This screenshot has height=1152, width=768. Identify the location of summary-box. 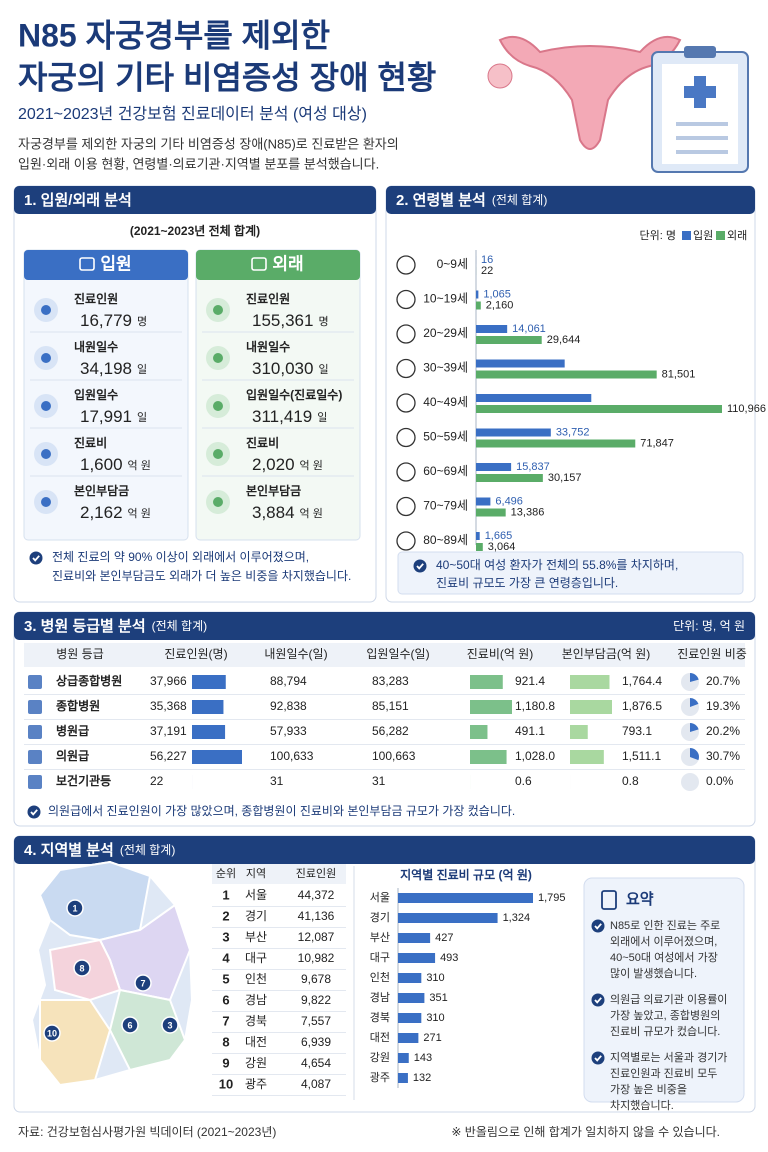
(664, 990).